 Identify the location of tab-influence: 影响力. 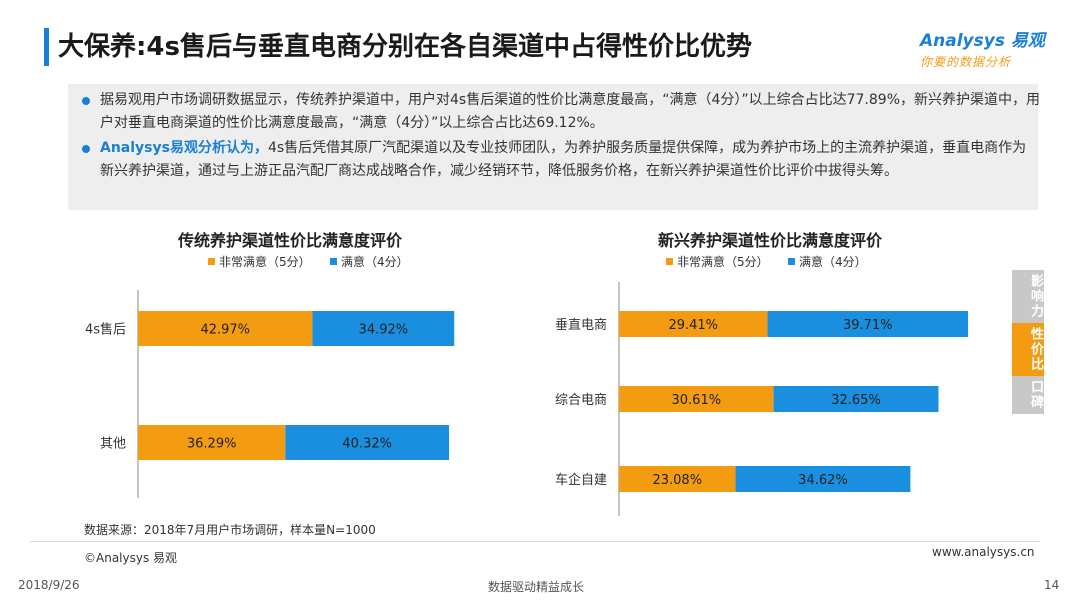
(1028, 296).